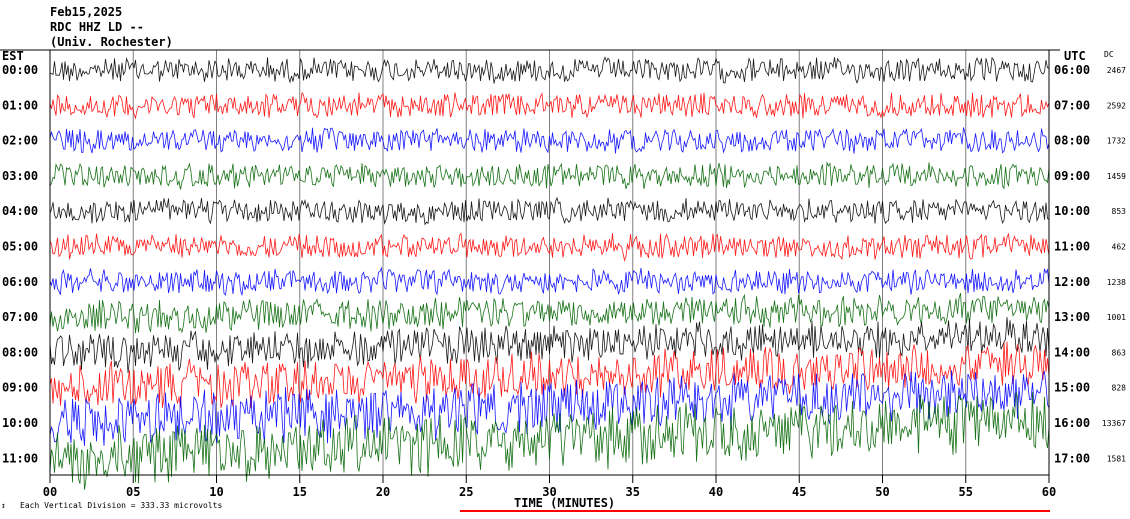 The height and width of the screenshot is (519, 1130). What do you see at coordinates (799, 492) in the screenshot?
I see `x-tick-label-45: 45` at bounding box center [799, 492].